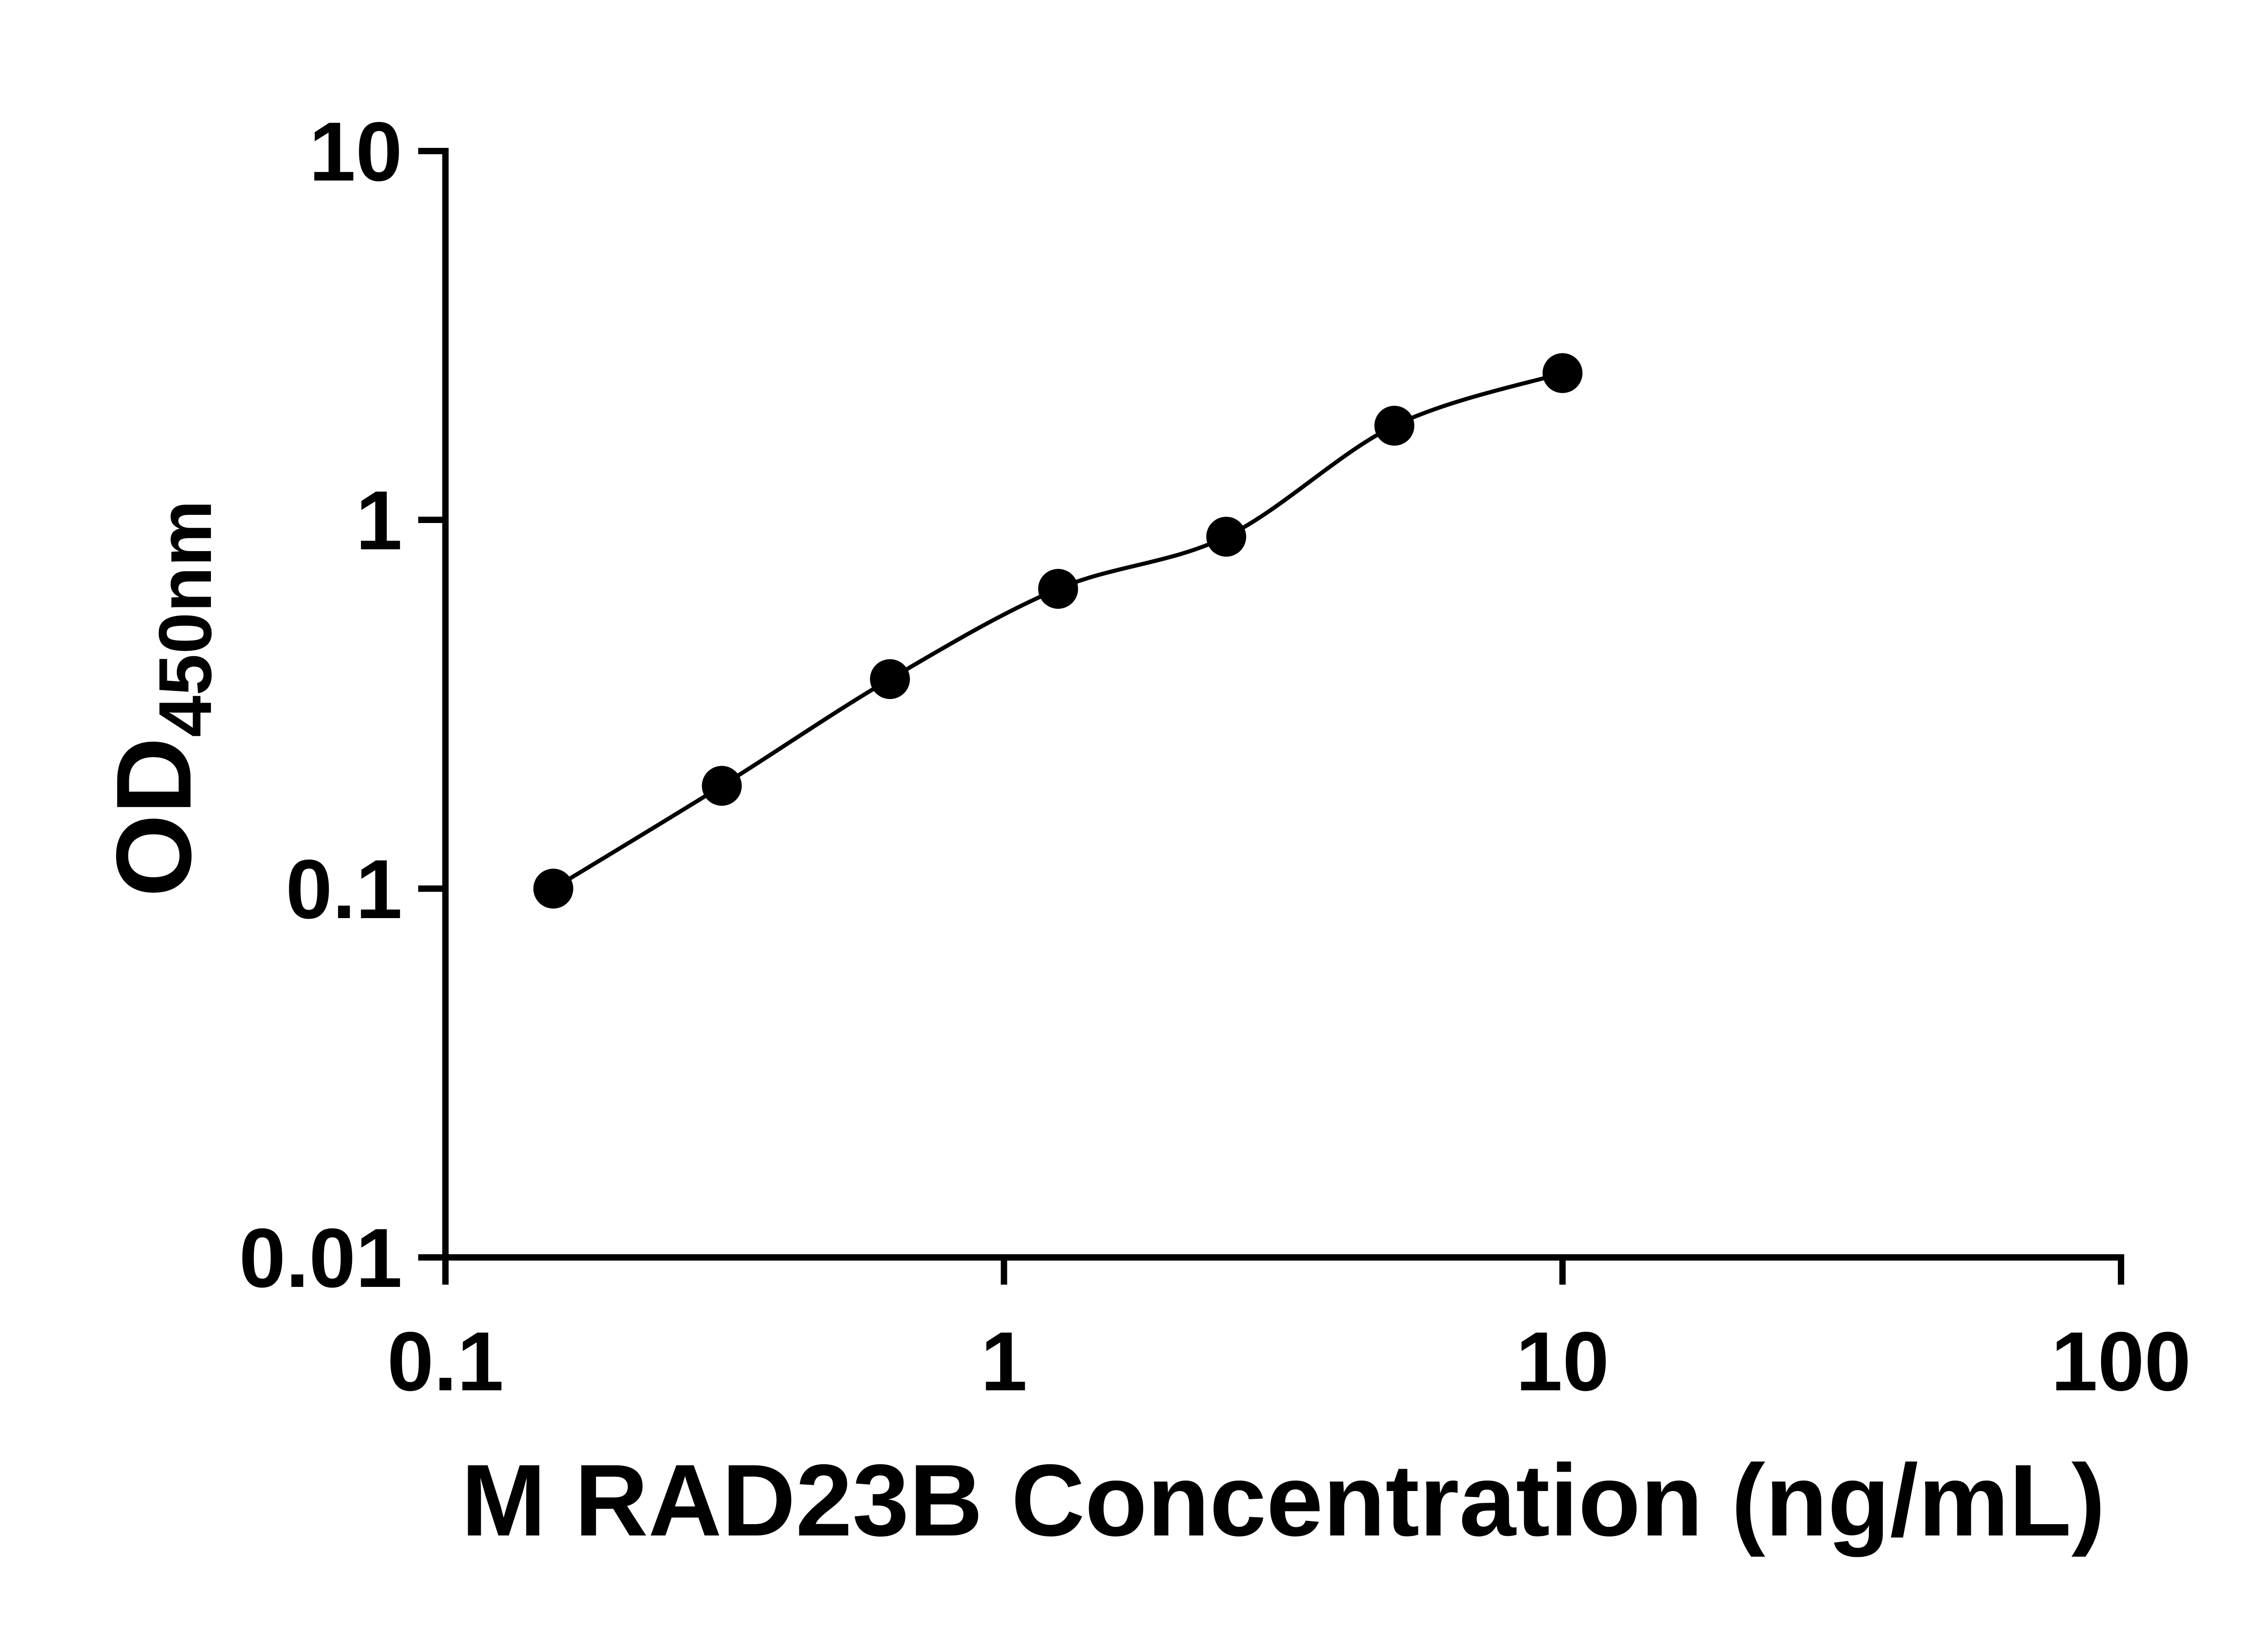  I want to click on x-axis-title: M RAD23B Concentration (ng/mL), so click(1284, 1500).